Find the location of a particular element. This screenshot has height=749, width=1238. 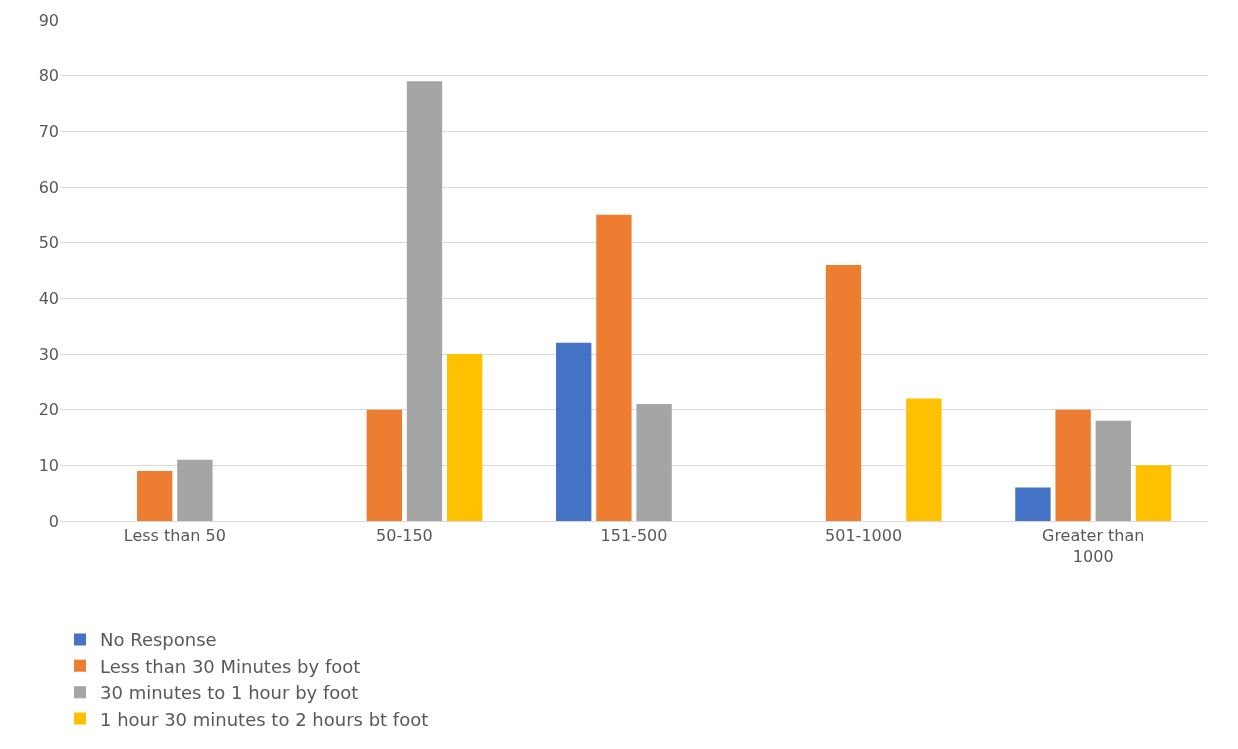

x-tick-label: 50-150 is located at coordinates (404, 536).